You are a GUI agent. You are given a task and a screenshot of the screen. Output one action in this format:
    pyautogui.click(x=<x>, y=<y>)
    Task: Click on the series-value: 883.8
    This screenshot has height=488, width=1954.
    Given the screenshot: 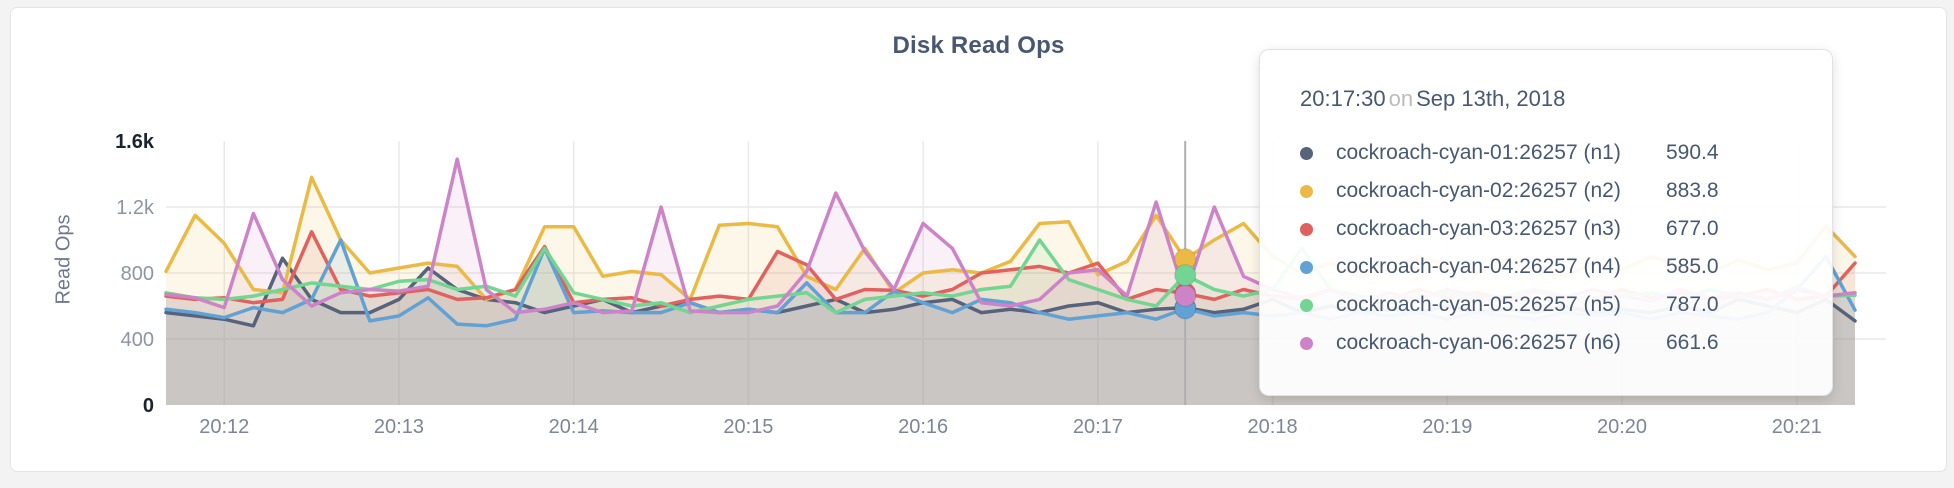 What is the action you would take?
    pyautogui.click(x=1692, y=190)
    